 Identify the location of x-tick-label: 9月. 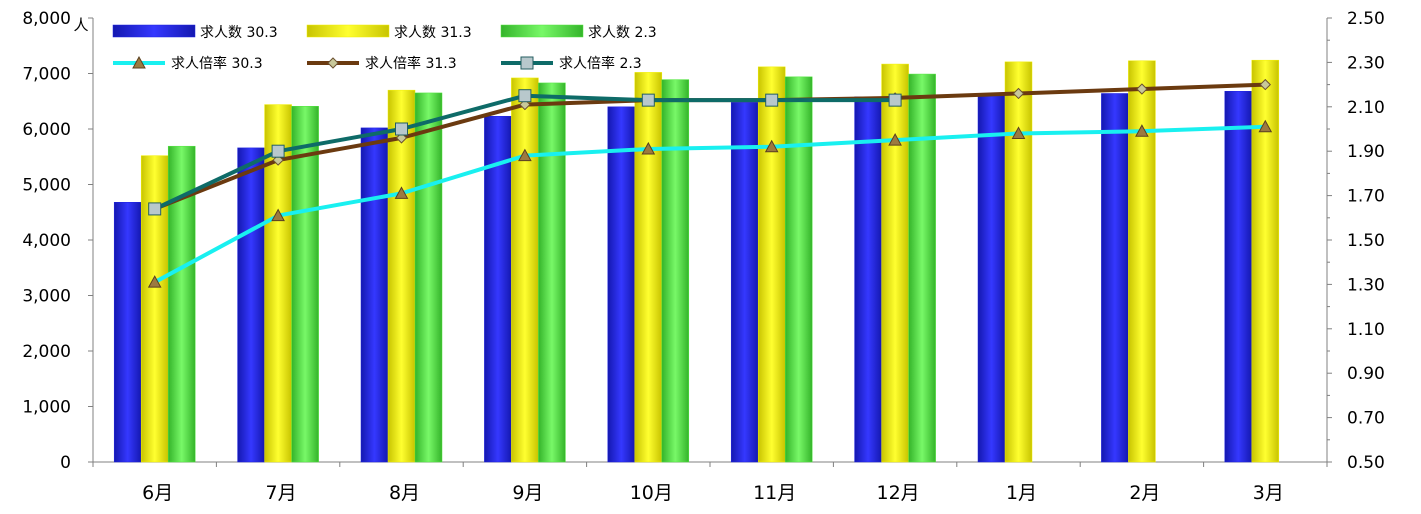
(527, 493).